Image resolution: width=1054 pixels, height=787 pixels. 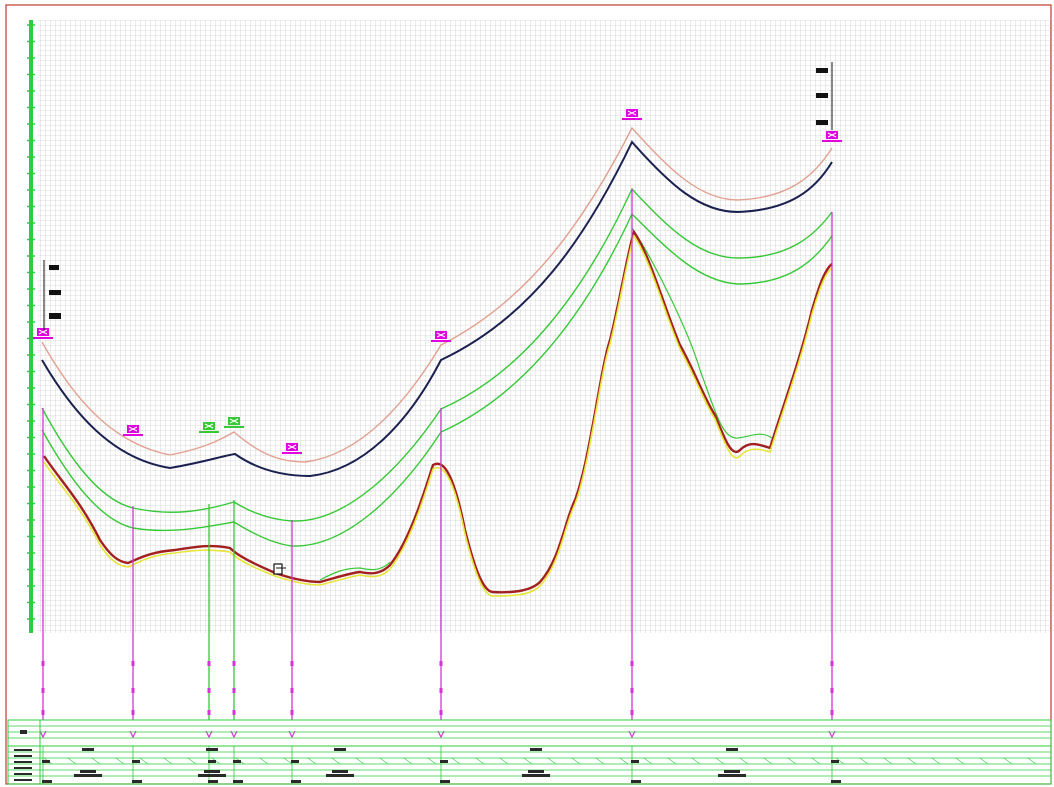 What do you see at coordinates (437, 700) in the screenshot?
I see `structure-tick-marks` at bounding box center [437, 700].